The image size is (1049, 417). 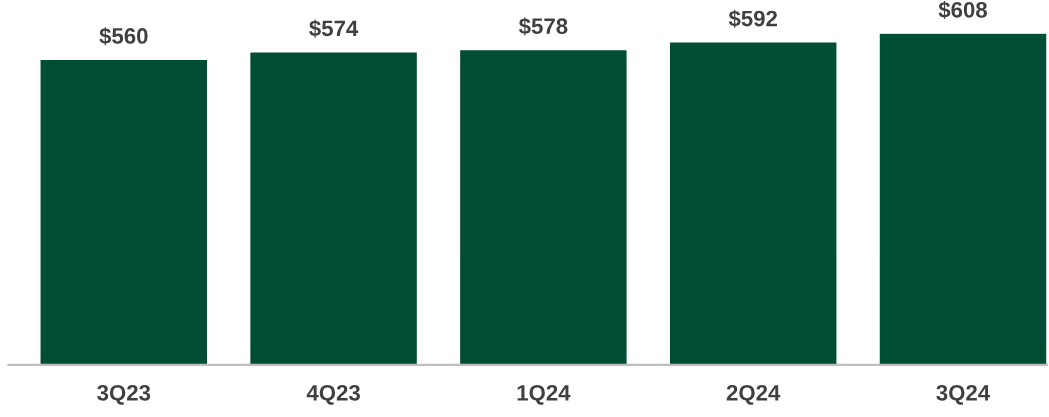 I want to click on x-tick-label: 2Q24, so click(x=753, y=394).